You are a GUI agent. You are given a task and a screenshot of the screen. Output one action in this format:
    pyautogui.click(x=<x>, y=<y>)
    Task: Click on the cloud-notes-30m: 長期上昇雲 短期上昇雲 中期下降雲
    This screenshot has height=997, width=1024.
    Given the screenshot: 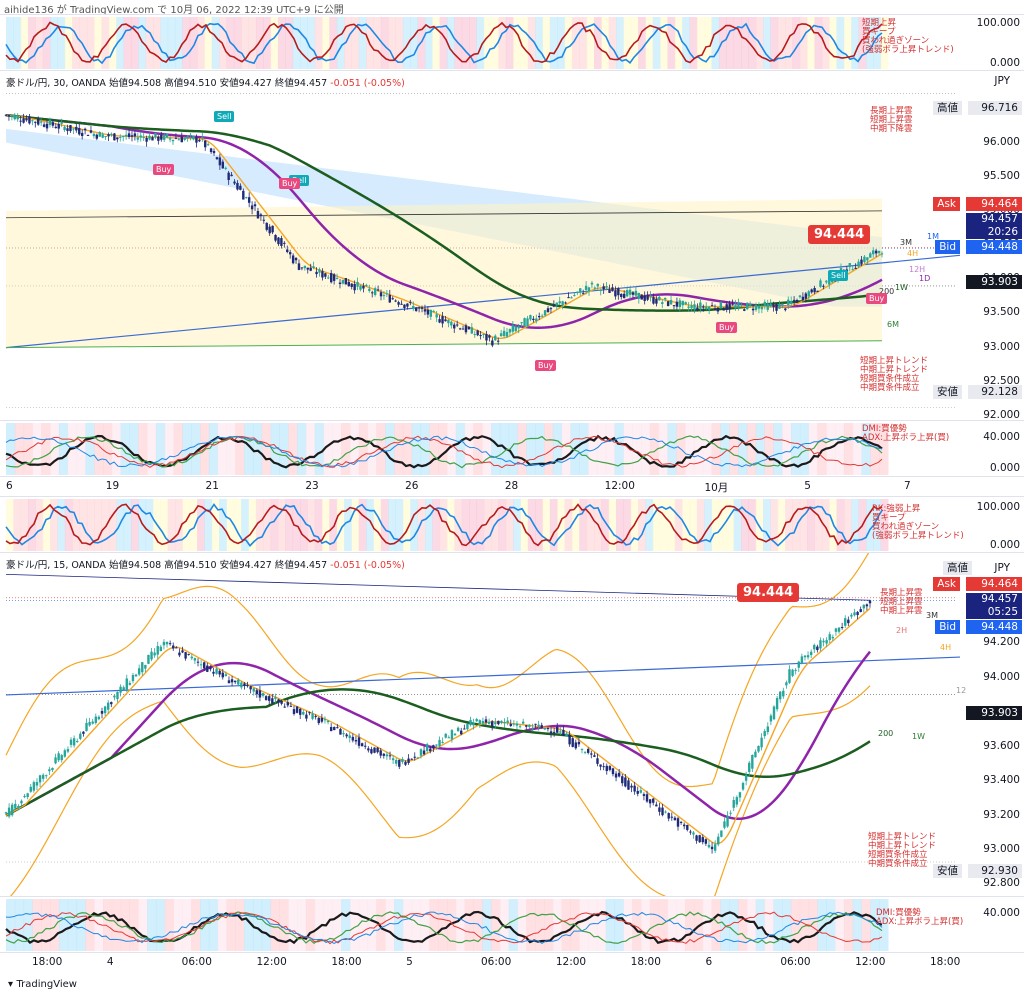 What is the action you would take?
    pyautogui.click(x=891, y=120)
    